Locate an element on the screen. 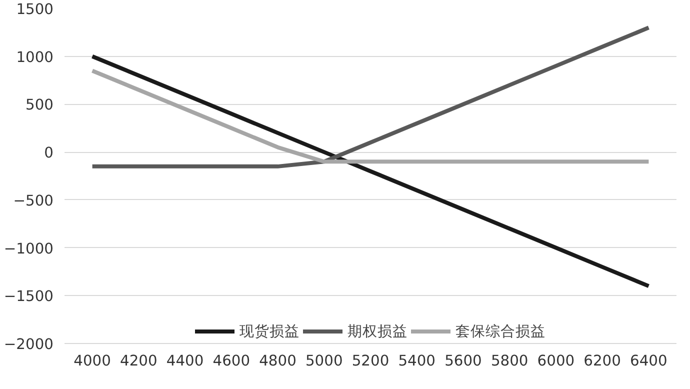 The width and height of the screenshot is (690, 389). x-tick-label: 5000 is located at coordinates (324, 361).